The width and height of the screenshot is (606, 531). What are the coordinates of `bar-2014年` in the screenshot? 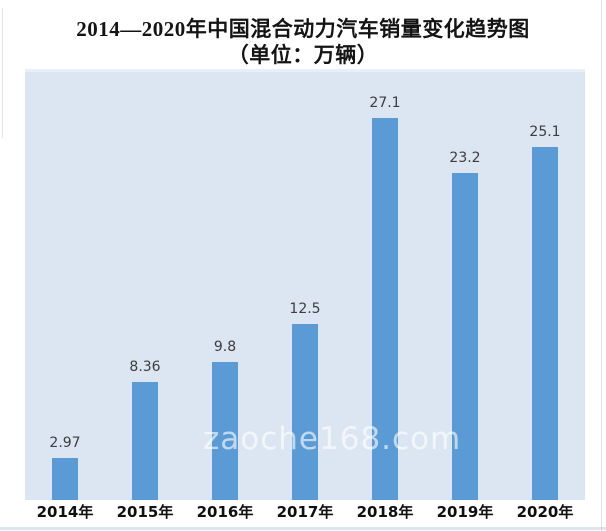 It's located at (65, 479).